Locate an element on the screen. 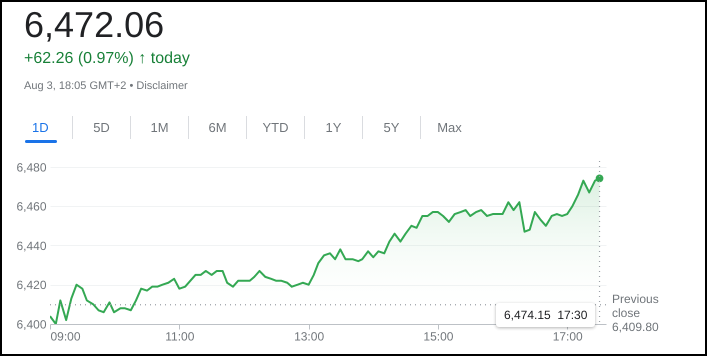  text: 1D is located at coordinates (48, 127).